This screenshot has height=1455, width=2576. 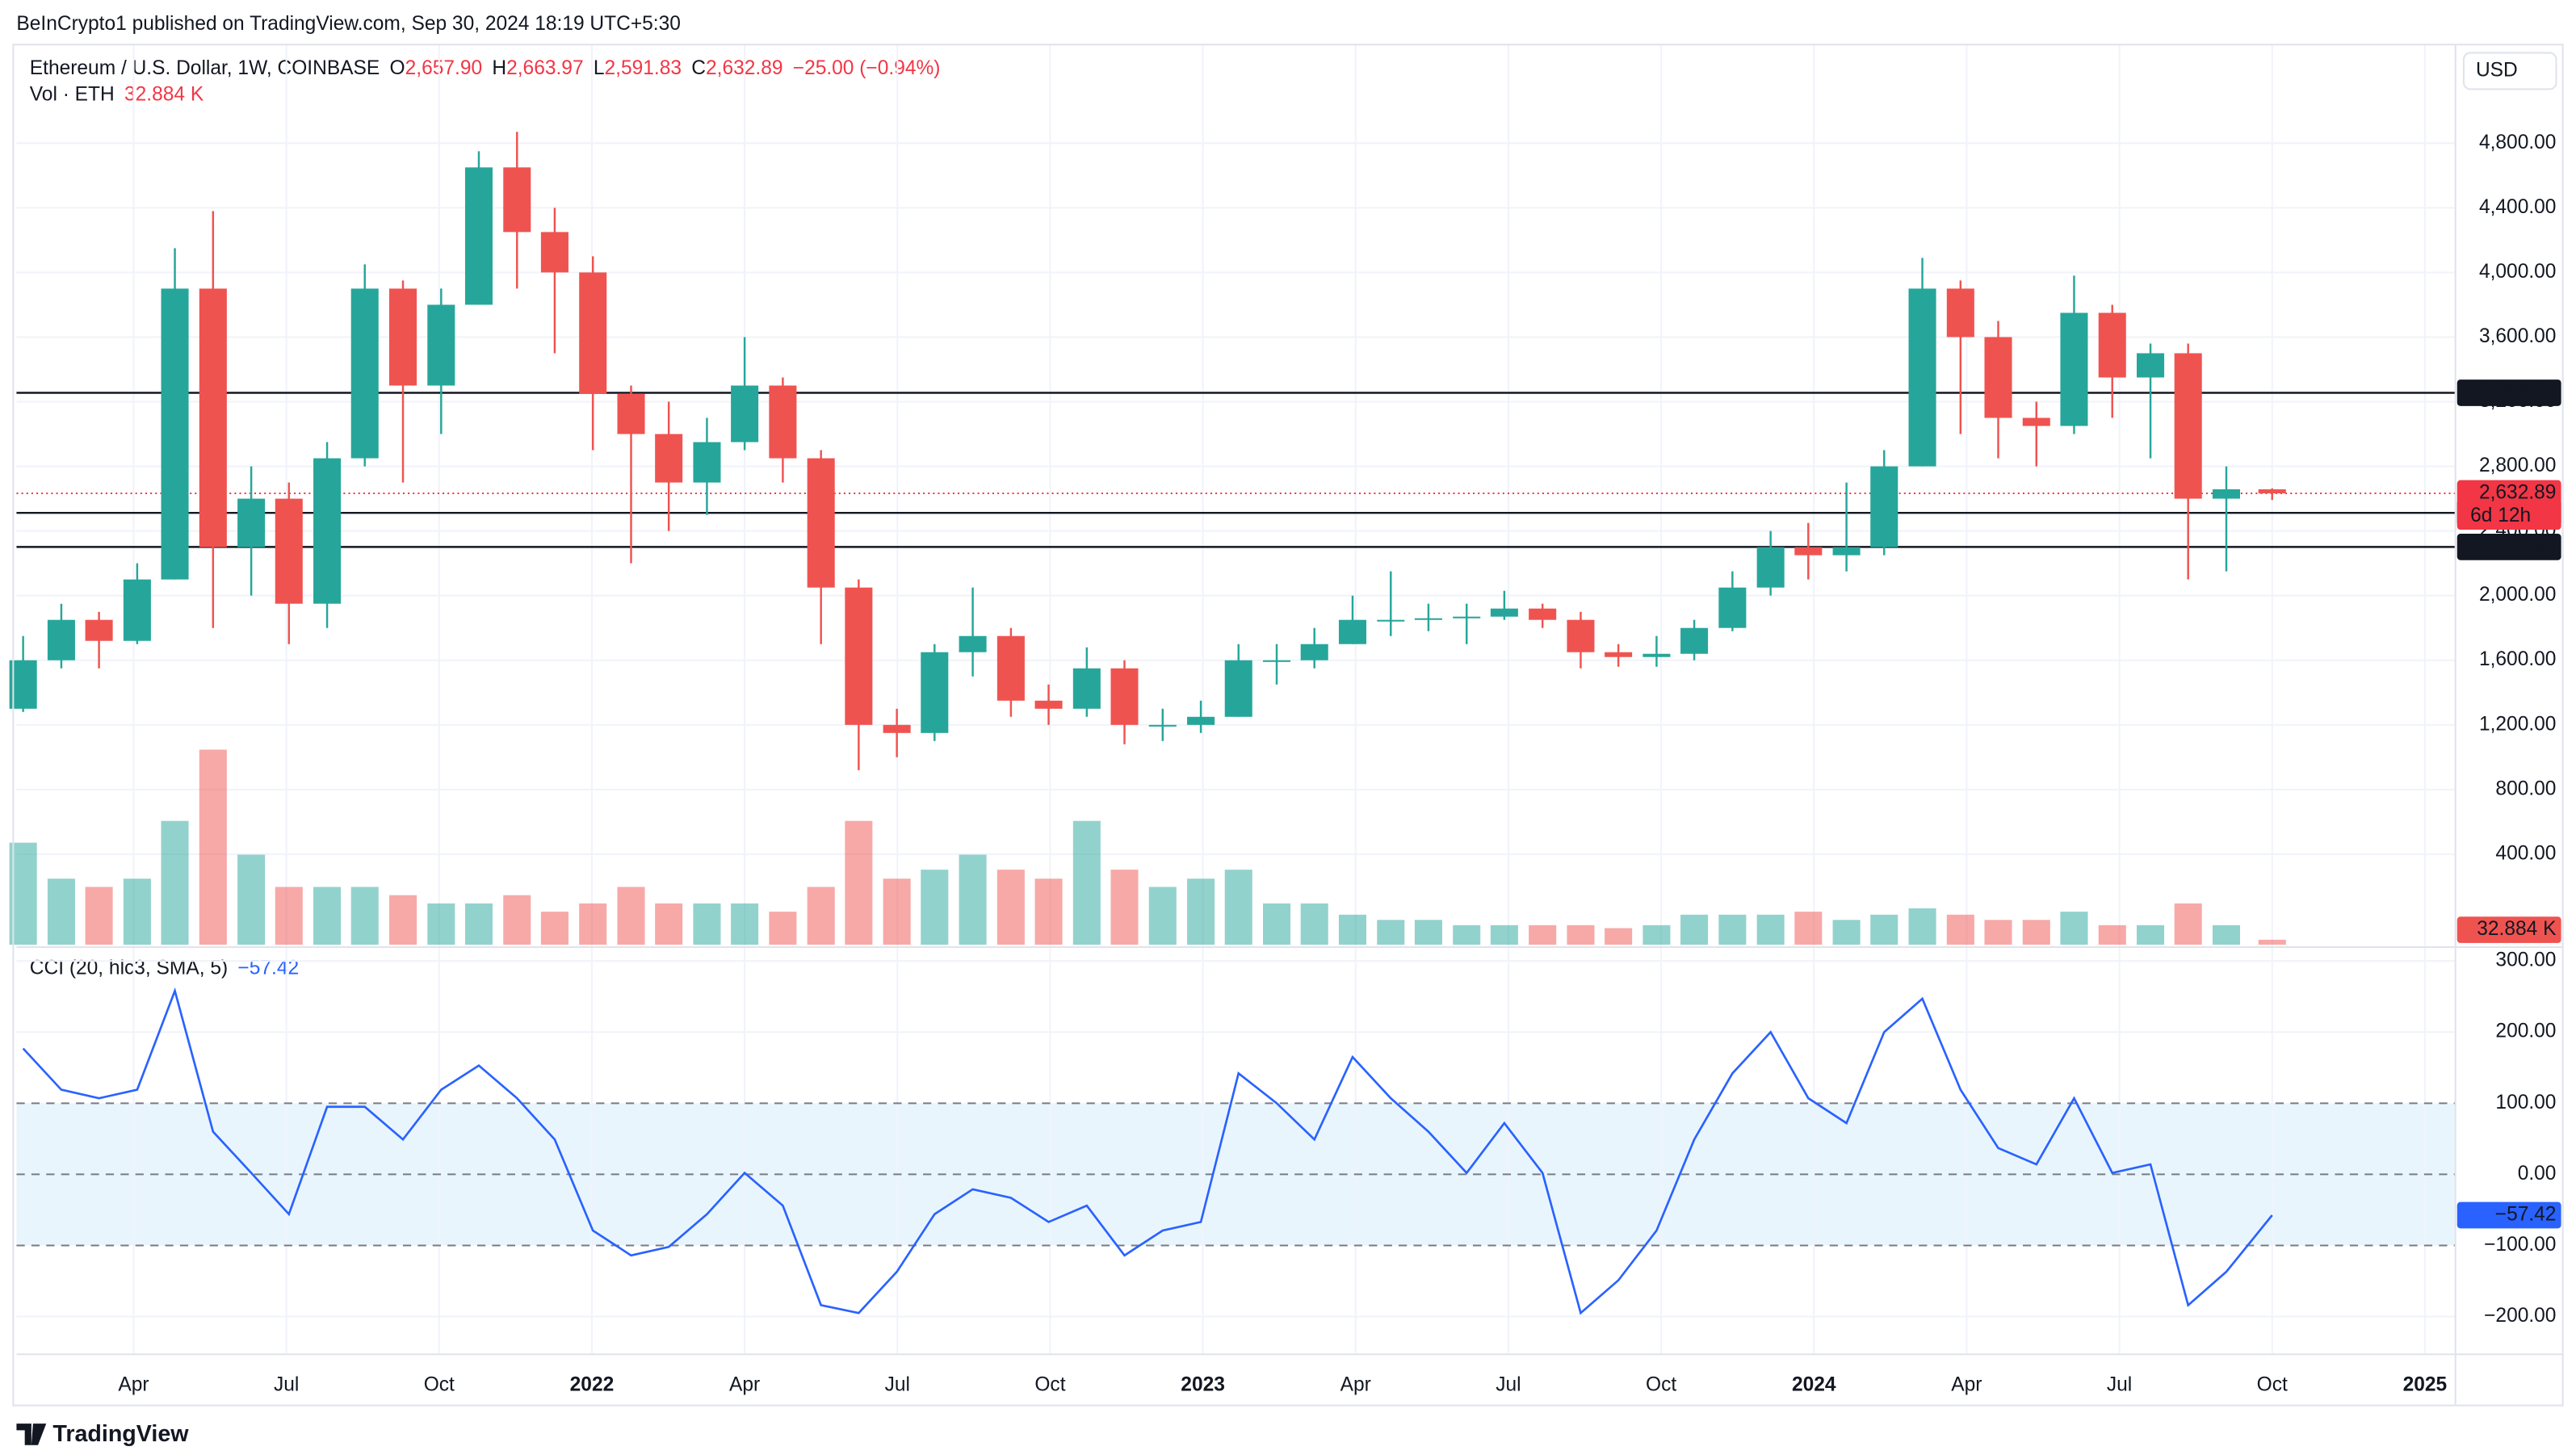 I want to click on y-tick-label: 400.00, so click(x=2525, y=853).